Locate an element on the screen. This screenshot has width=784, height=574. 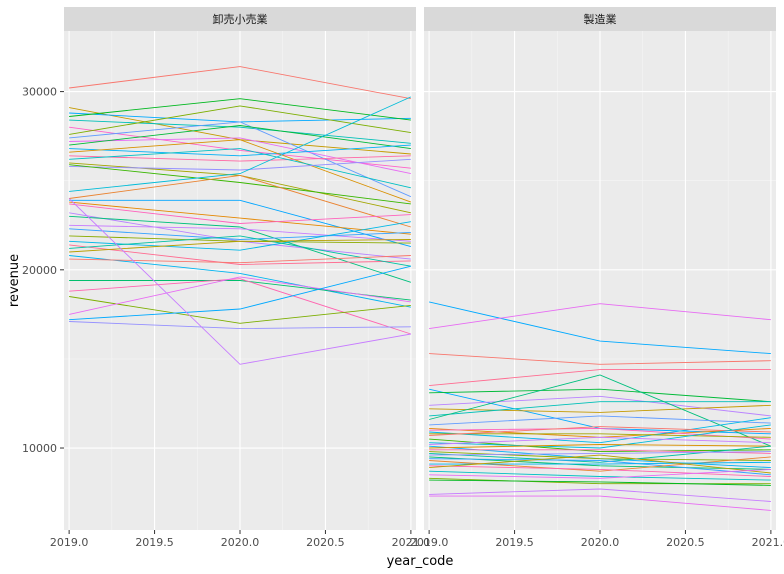
y-tick-label: 20000 is located at coordinates (39, 270).